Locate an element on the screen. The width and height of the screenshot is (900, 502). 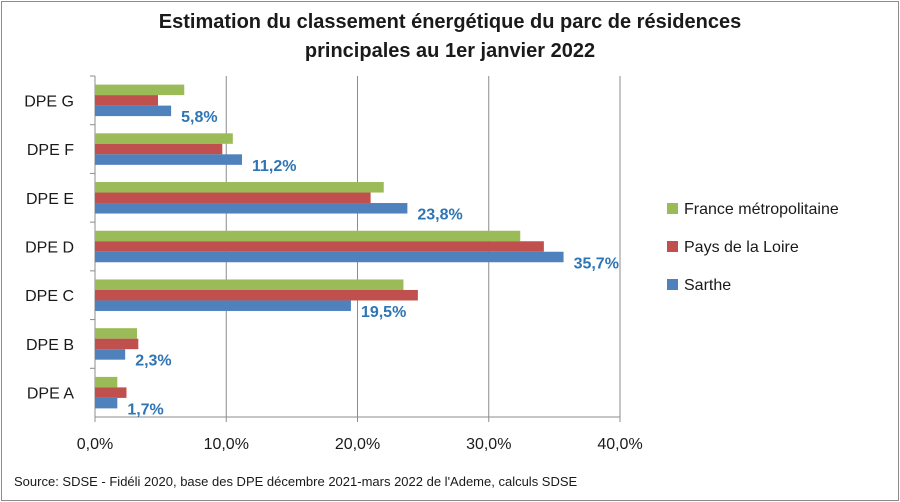
category-label: DPE G is located at coordinates (49, 101).